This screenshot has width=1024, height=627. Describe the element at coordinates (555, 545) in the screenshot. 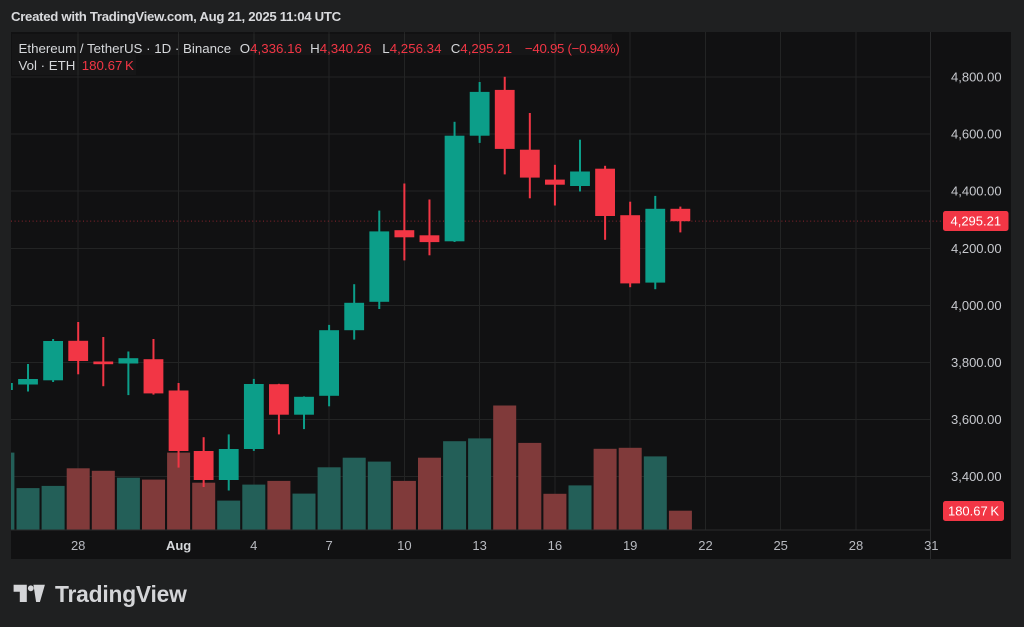

I see `svg-text: 16` at that location.